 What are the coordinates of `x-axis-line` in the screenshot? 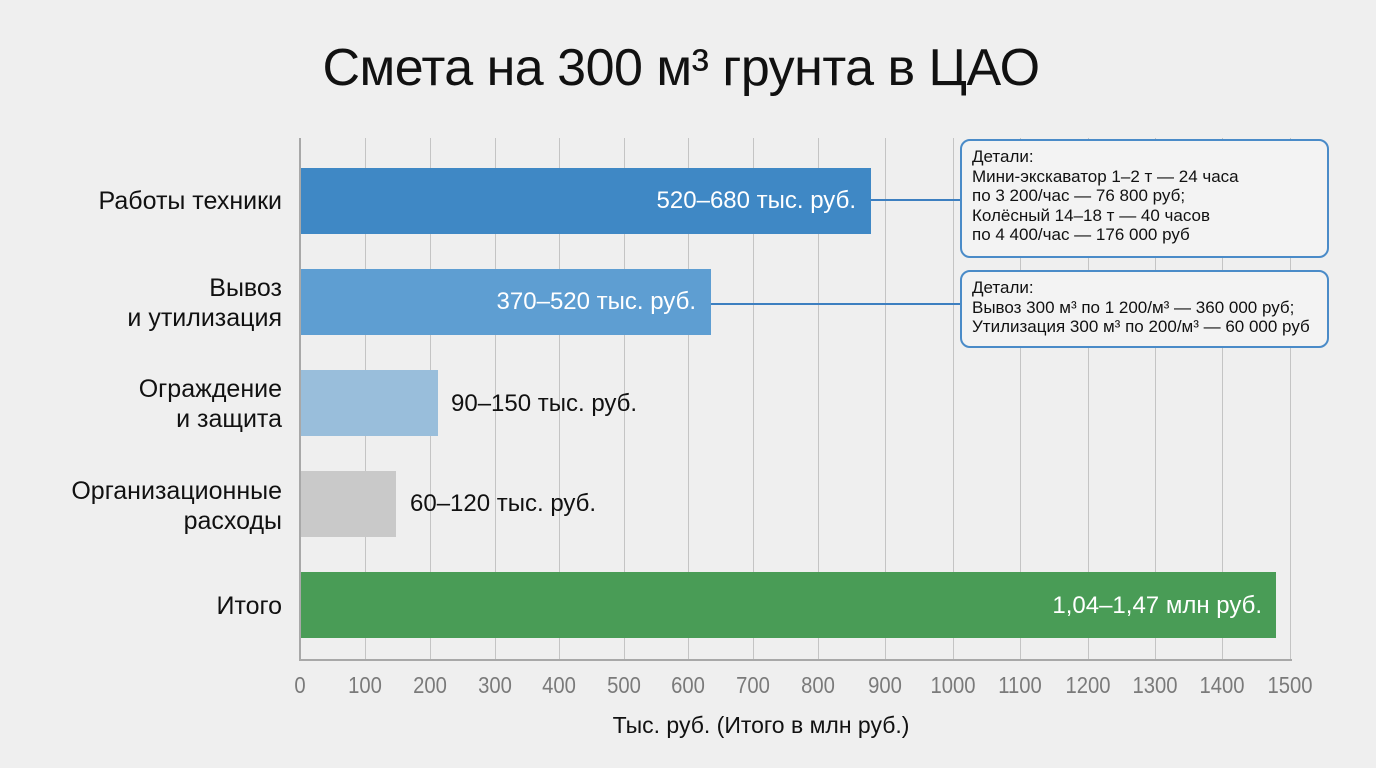 It's located at (795, 660).